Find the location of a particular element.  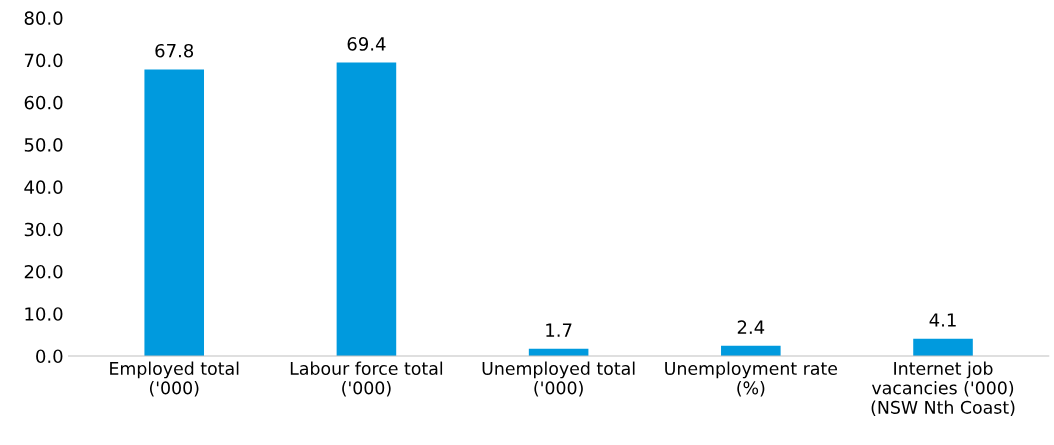

y-tick-label: 70.0 is located at coordinates (43, 60).